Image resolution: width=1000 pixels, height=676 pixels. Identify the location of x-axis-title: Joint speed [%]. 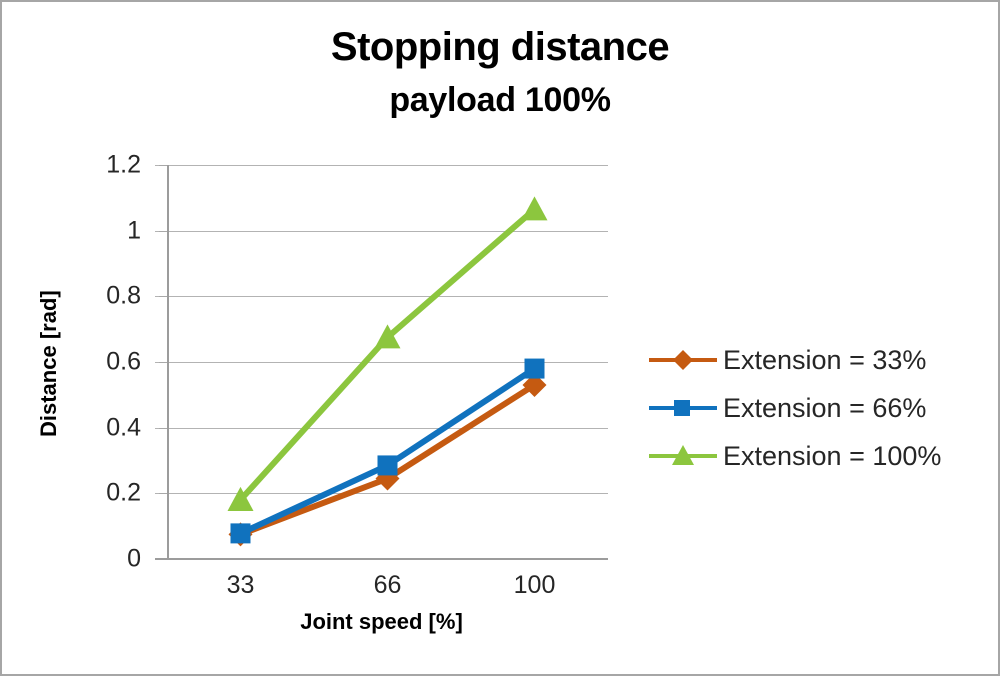
(381, 621).